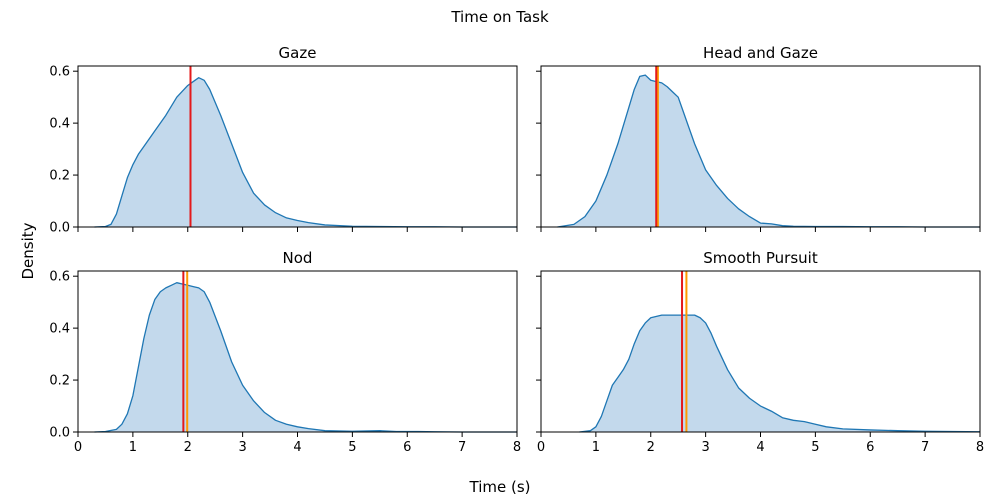 Image resolution: width=1000 pixels, height=500 pixels. Describe the element at coordinates (760, 447) in the screenshot. I see `x-tick-label-smooth-pursuit: 4` at that location.